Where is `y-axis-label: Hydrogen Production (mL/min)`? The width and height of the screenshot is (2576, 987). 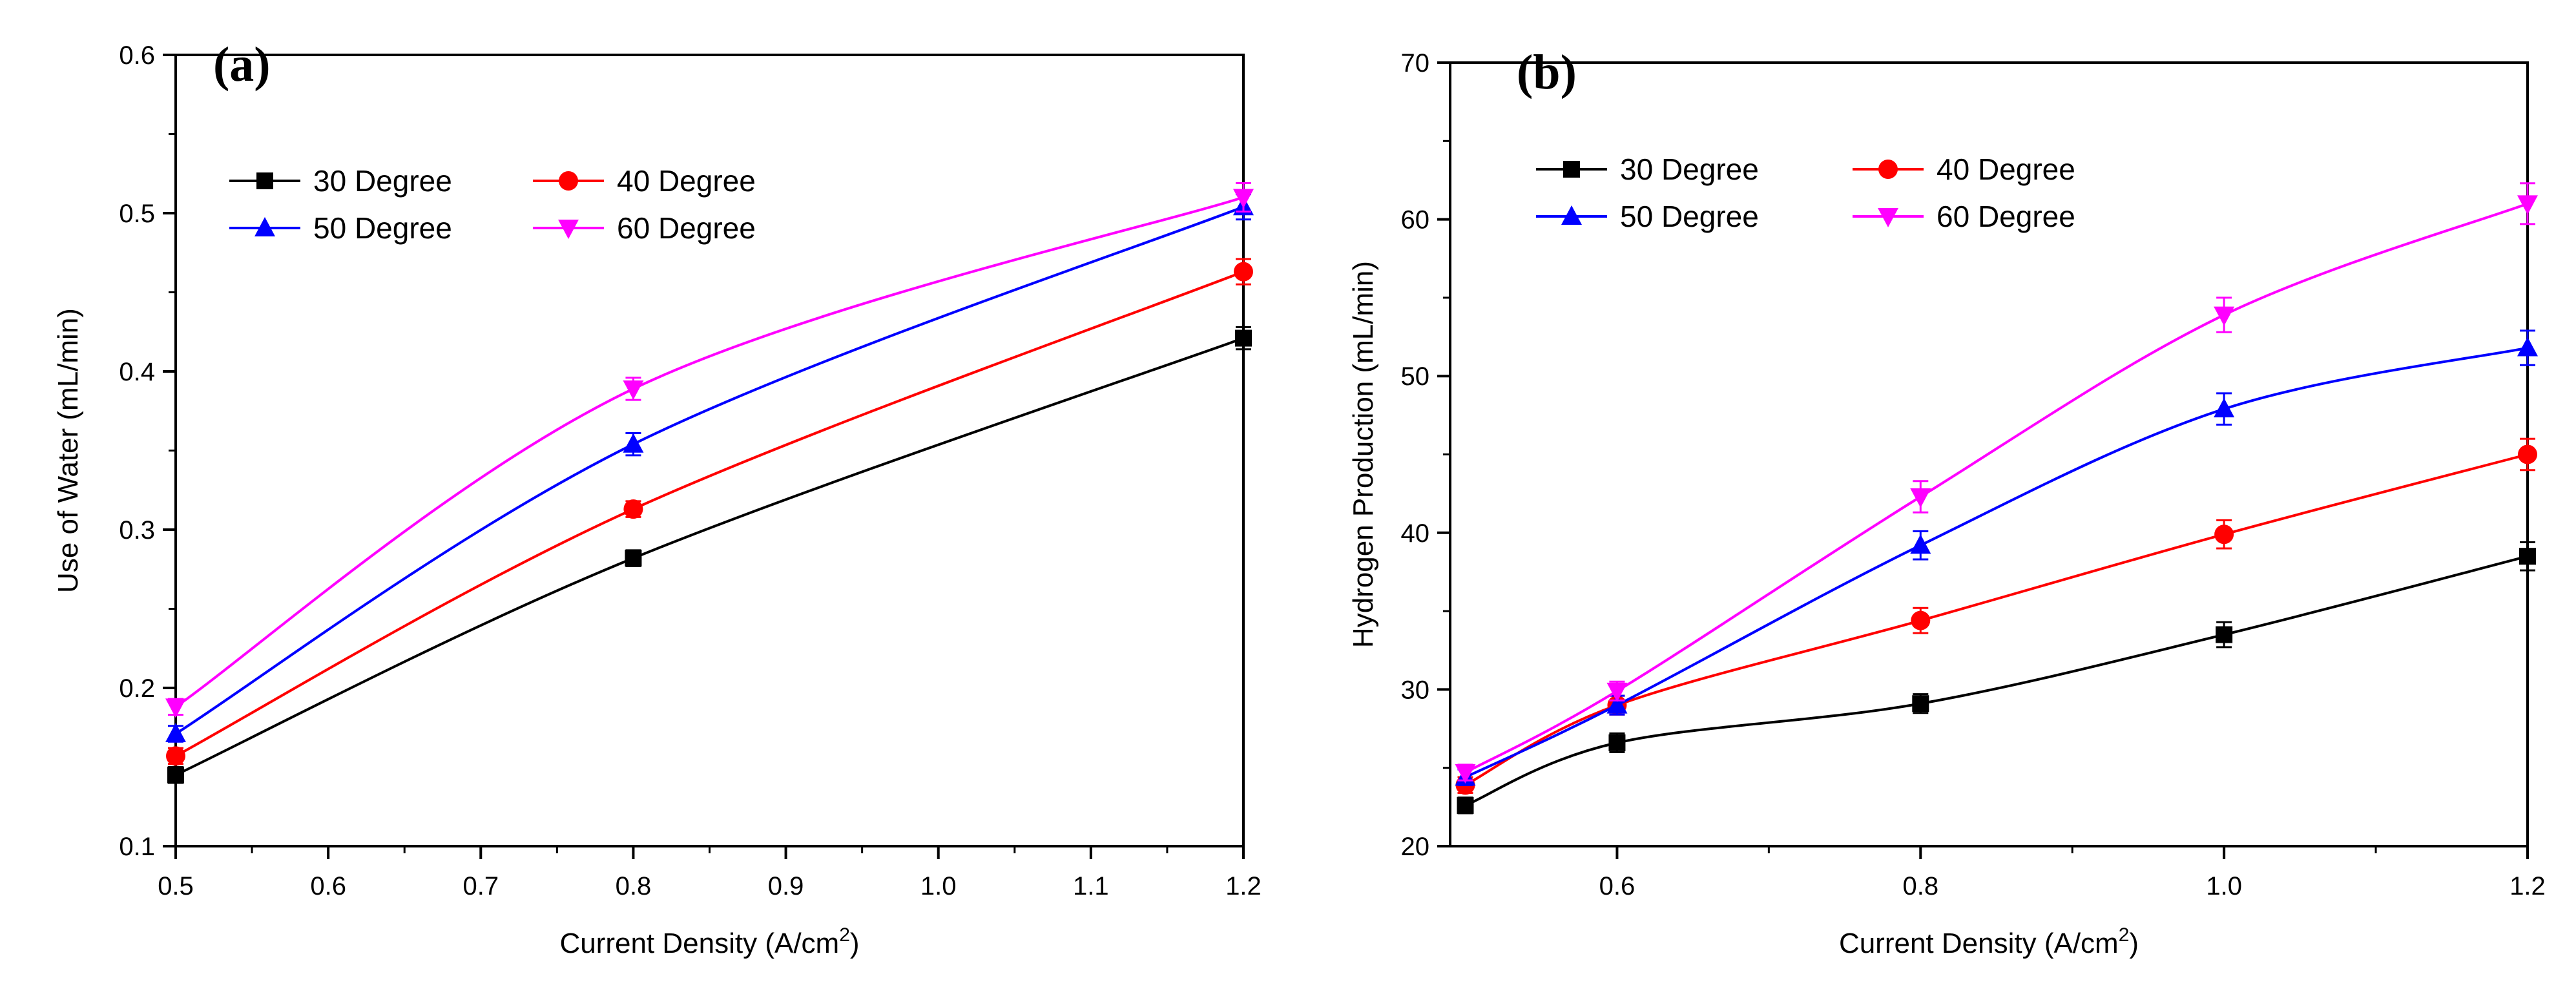
y-axis-label: Hydrogen Production (mL/min) is located at coordinates (1363, 454).